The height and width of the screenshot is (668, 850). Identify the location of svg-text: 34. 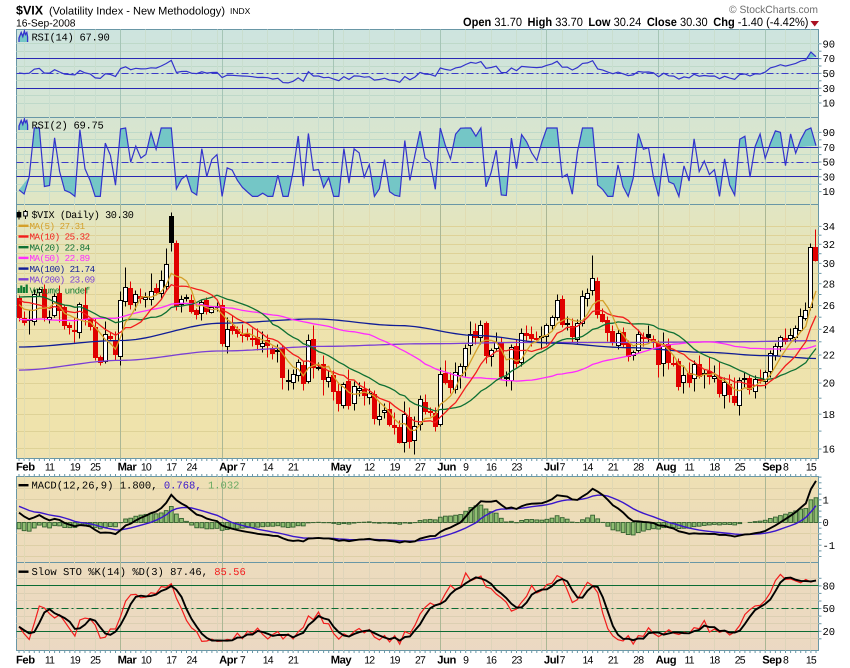
(829, 228).